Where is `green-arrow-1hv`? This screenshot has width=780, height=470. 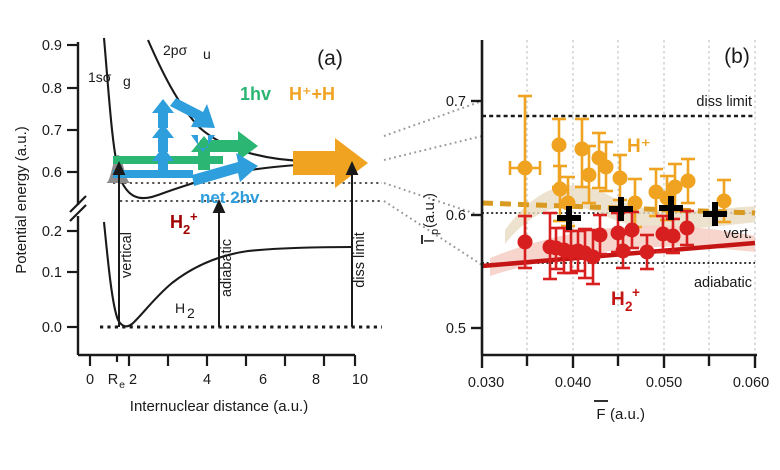
green-arrow-1hv is located at coordinates (229, 146).